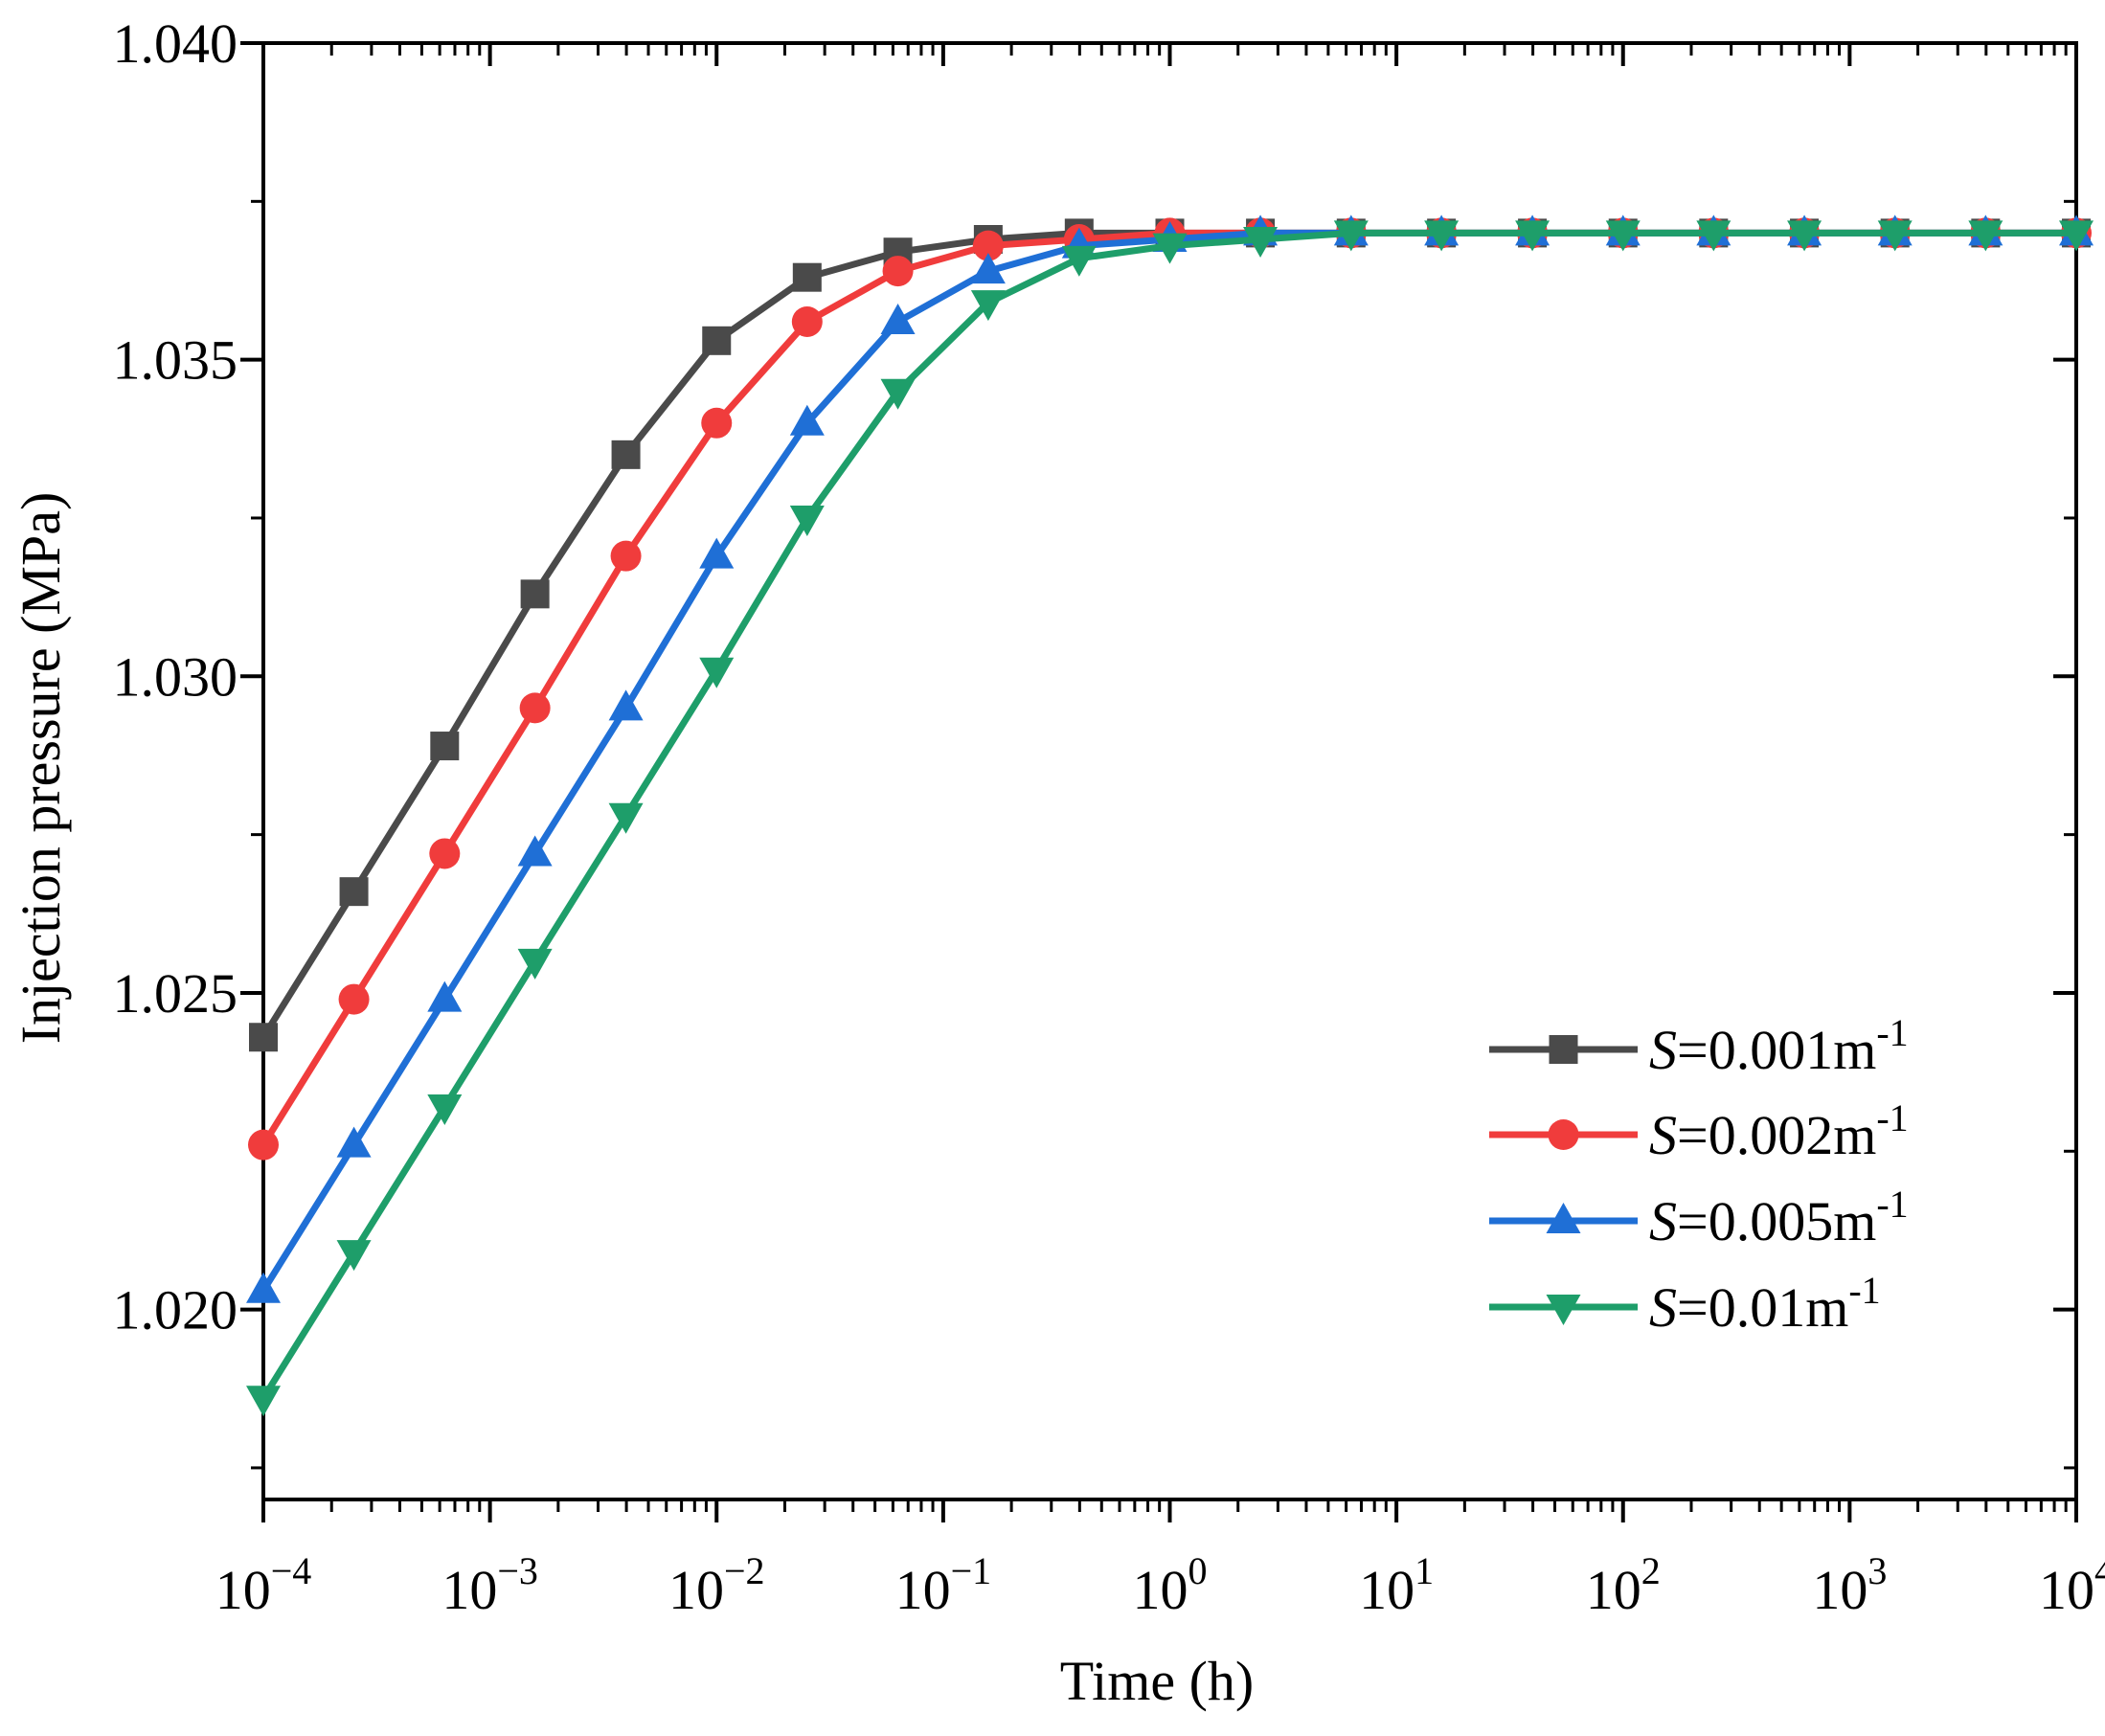  Describe the element at coordinates (1779, 1046) in the screenshot. I see `legend-label: S=0.001m-1` at that location.